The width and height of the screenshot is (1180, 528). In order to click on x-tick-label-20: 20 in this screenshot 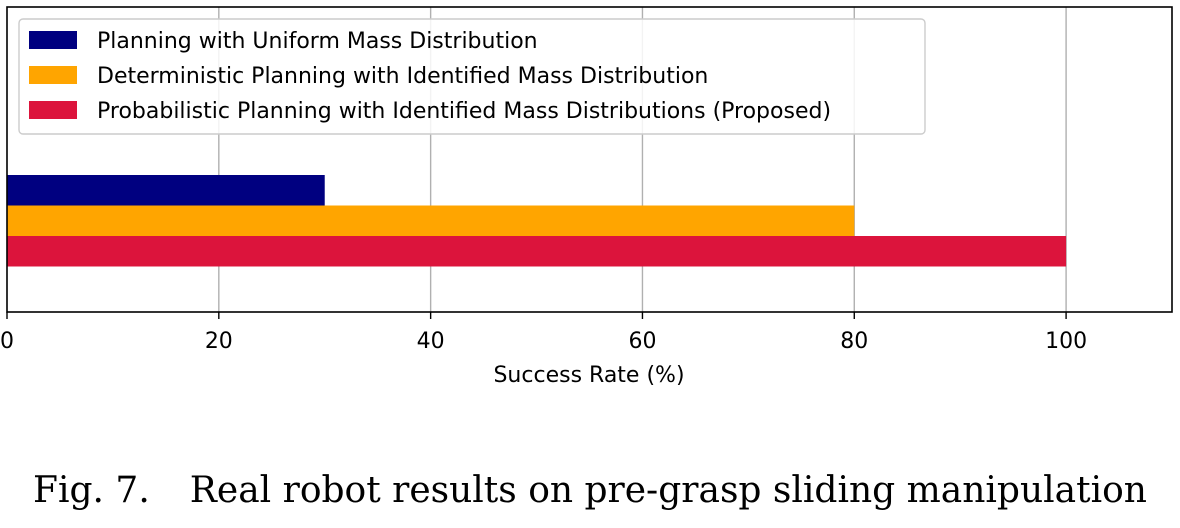, I will do `click(219, 341)`.